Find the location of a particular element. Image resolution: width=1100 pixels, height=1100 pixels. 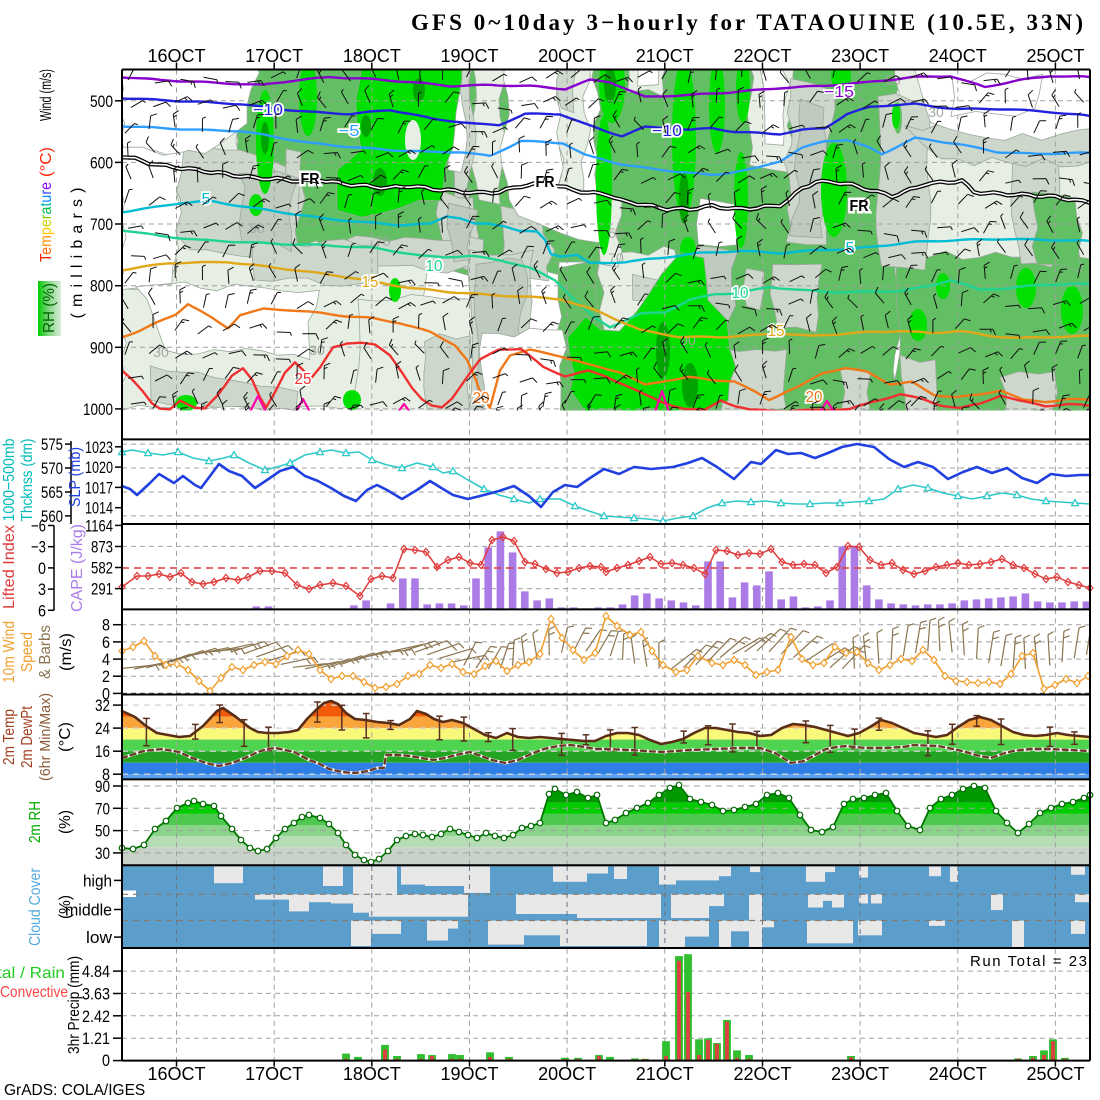

svg-text: 800 is located at coordinates (101, 286).